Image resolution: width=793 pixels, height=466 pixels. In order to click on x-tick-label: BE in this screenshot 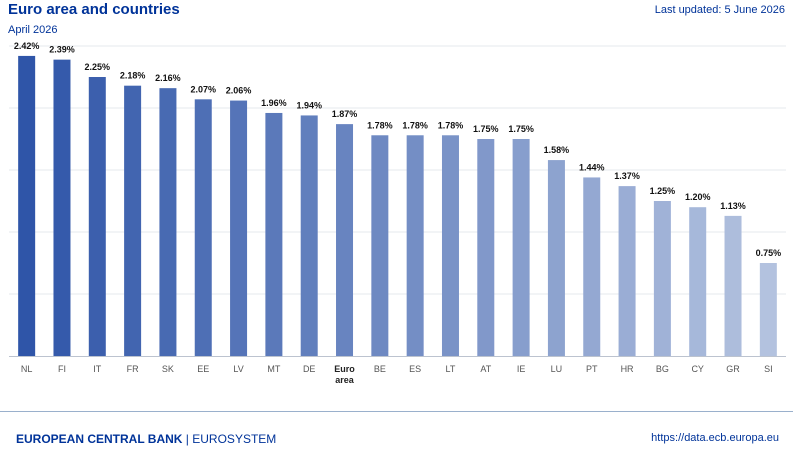, I will do `click(380, 369)`.